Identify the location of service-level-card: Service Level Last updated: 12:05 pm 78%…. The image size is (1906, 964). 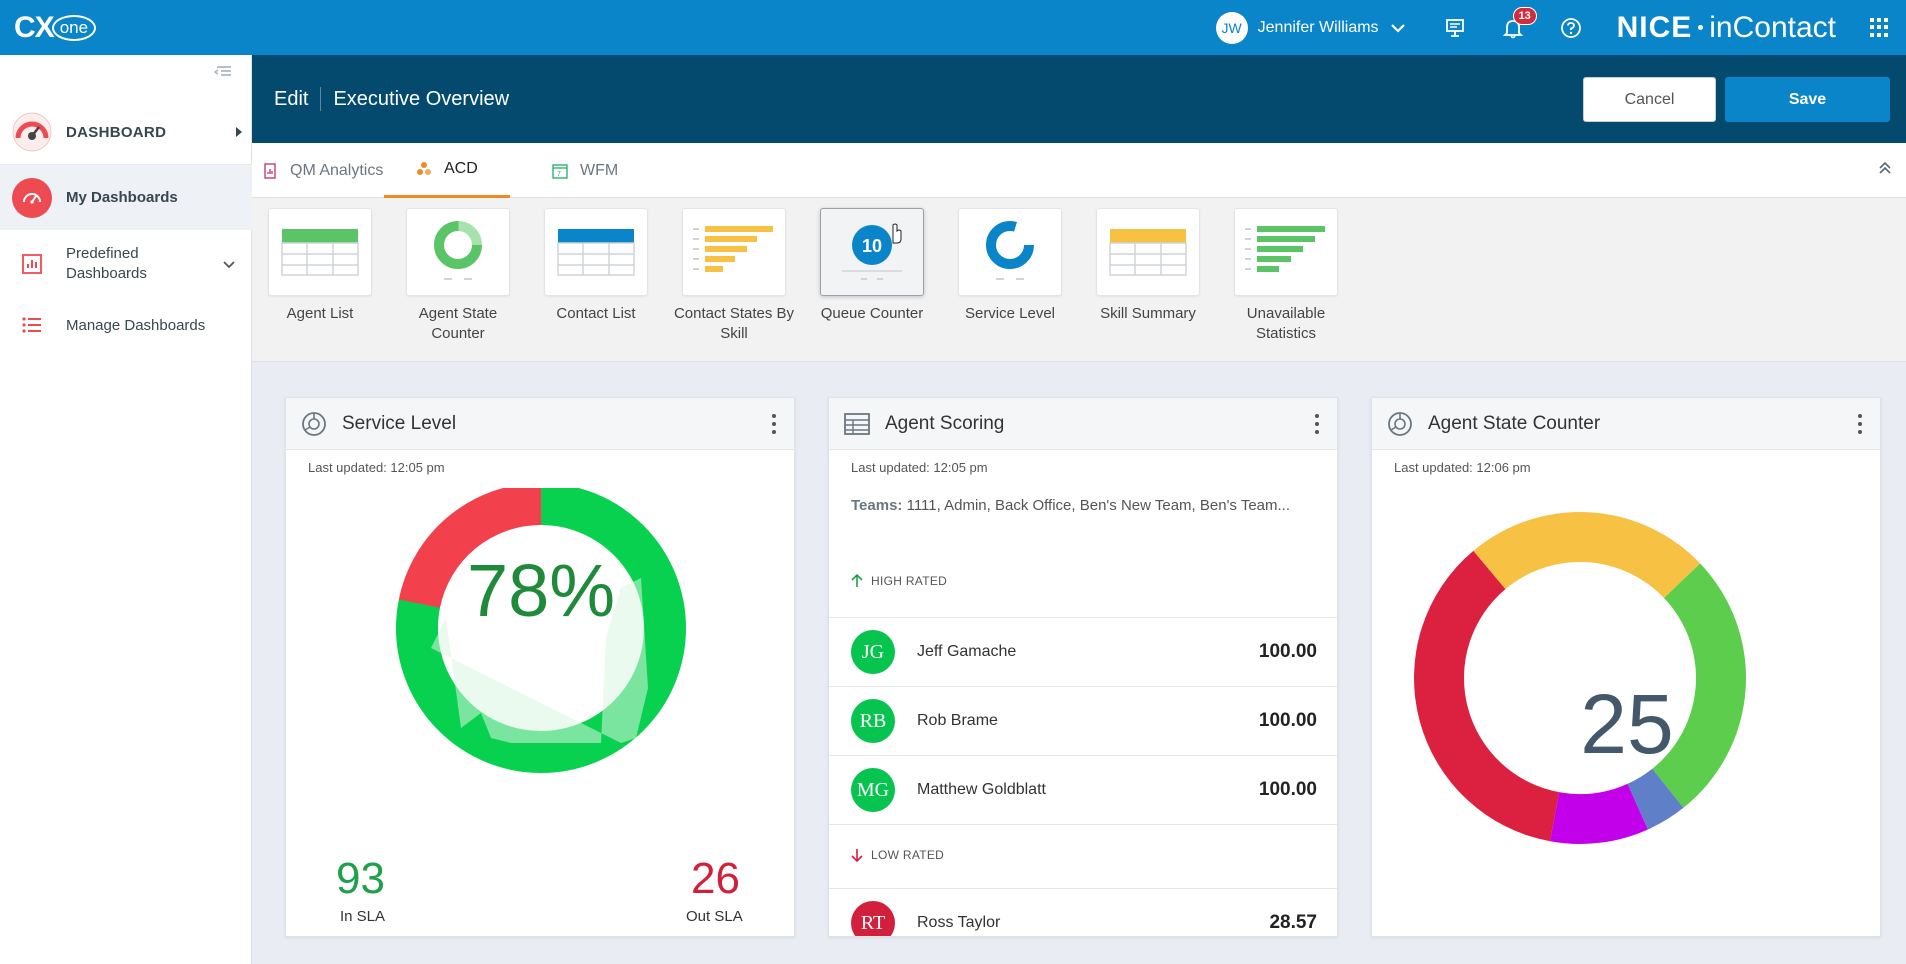
(540, 667).